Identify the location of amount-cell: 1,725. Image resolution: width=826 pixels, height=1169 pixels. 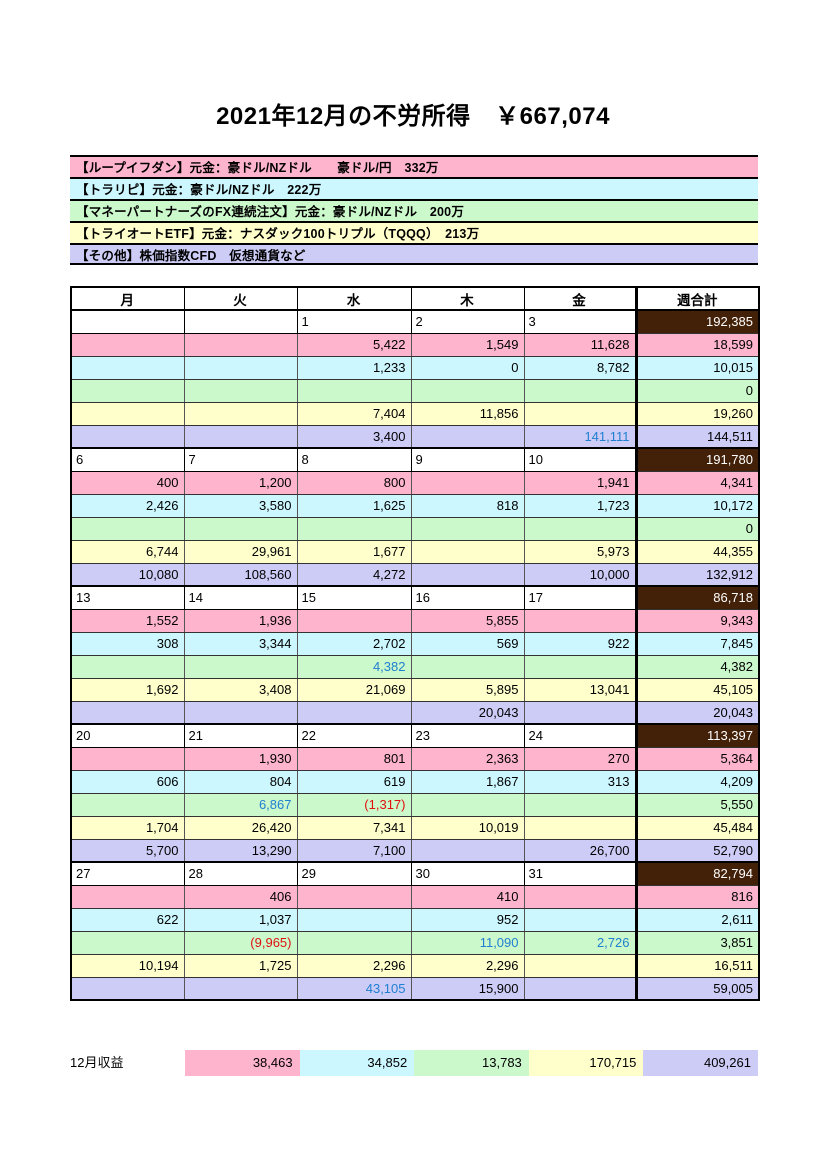
(240, 966).